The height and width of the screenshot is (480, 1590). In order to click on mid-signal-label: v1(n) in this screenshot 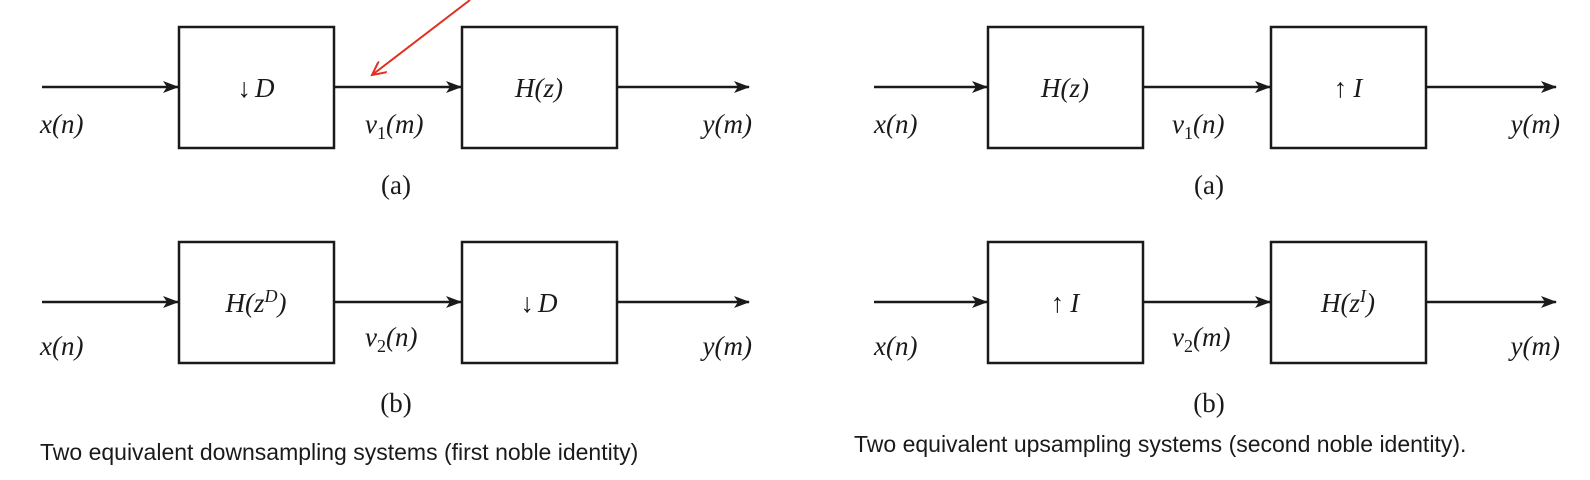, I will do `click(1198, 126)`.